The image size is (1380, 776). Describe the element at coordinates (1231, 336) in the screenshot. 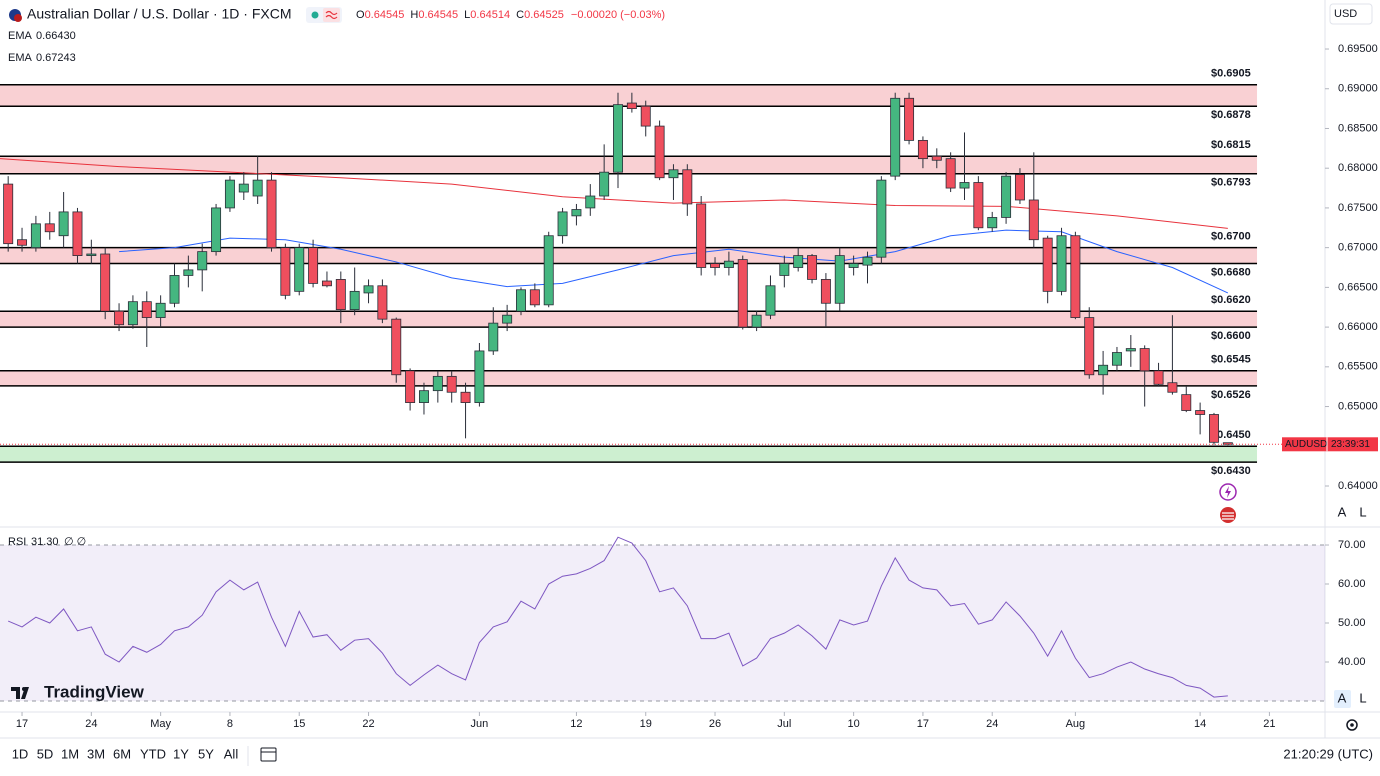

I see `zone-label: $0.6600` at that location.